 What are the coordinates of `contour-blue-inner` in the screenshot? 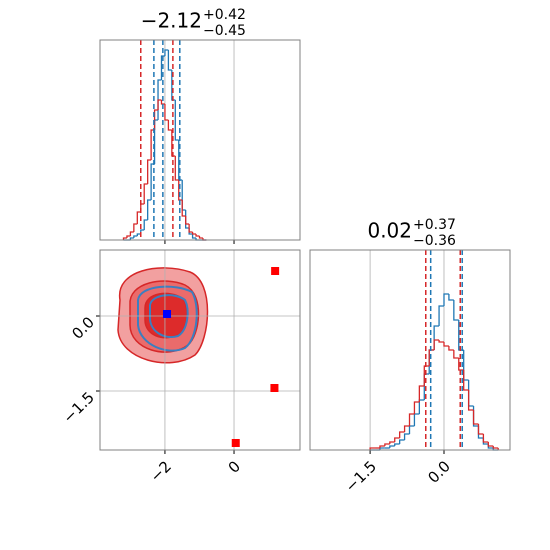 It's located at (169, 316).